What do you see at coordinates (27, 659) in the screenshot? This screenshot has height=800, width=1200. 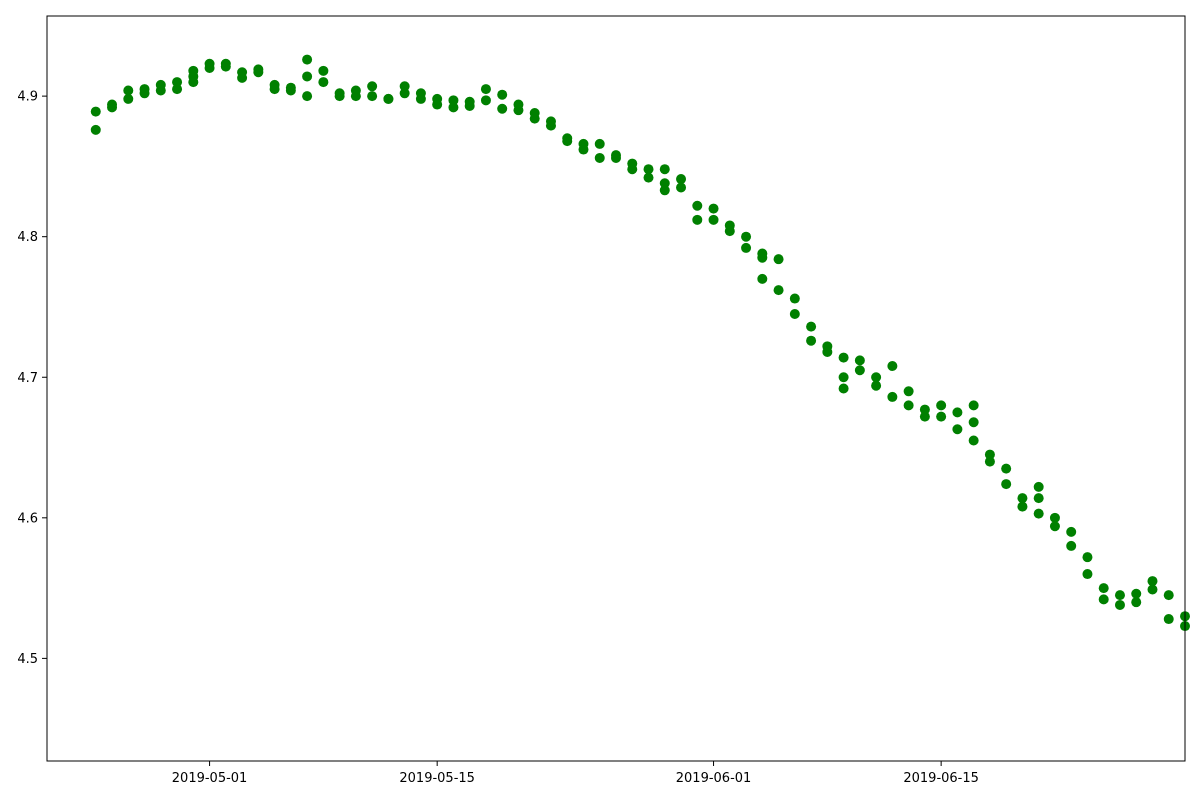 I see `y-tick-label-0: 4.5` at bounding box center [27, 659].